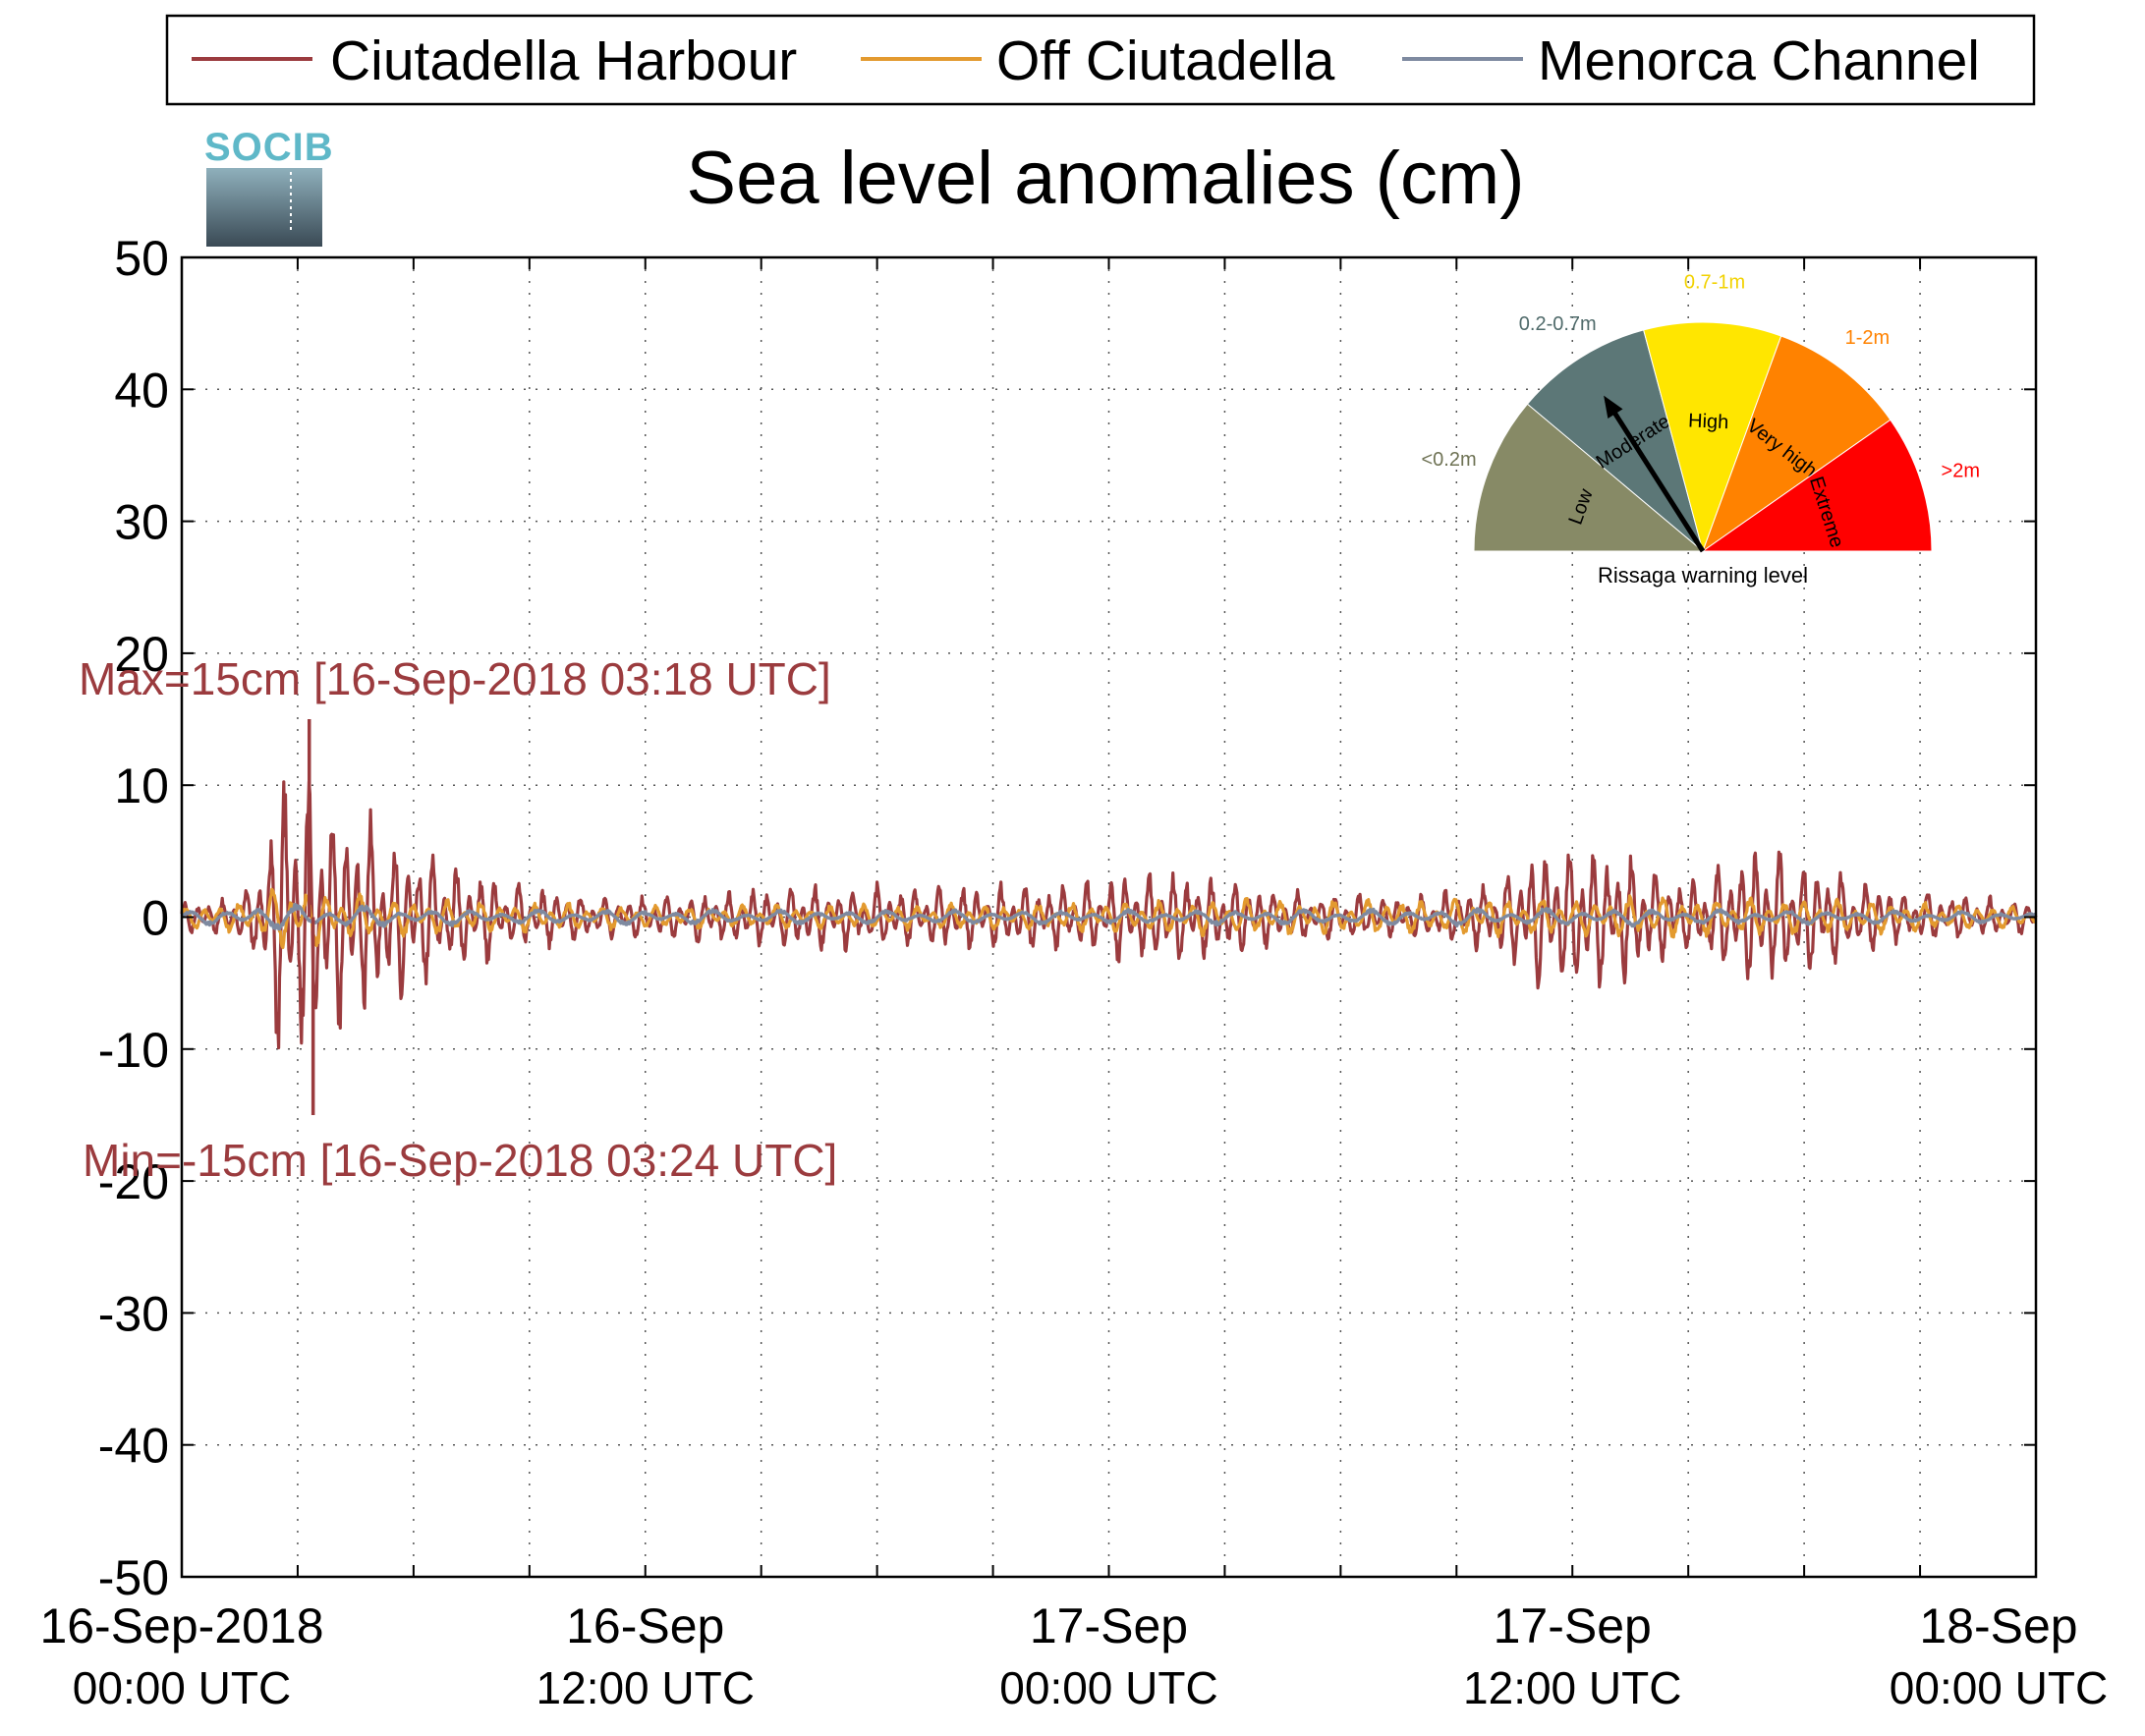 Image resolution: width=2145 pixels, height=1736 pixels. I want to click on series-line-menorca-channel, so click(1109, 916).